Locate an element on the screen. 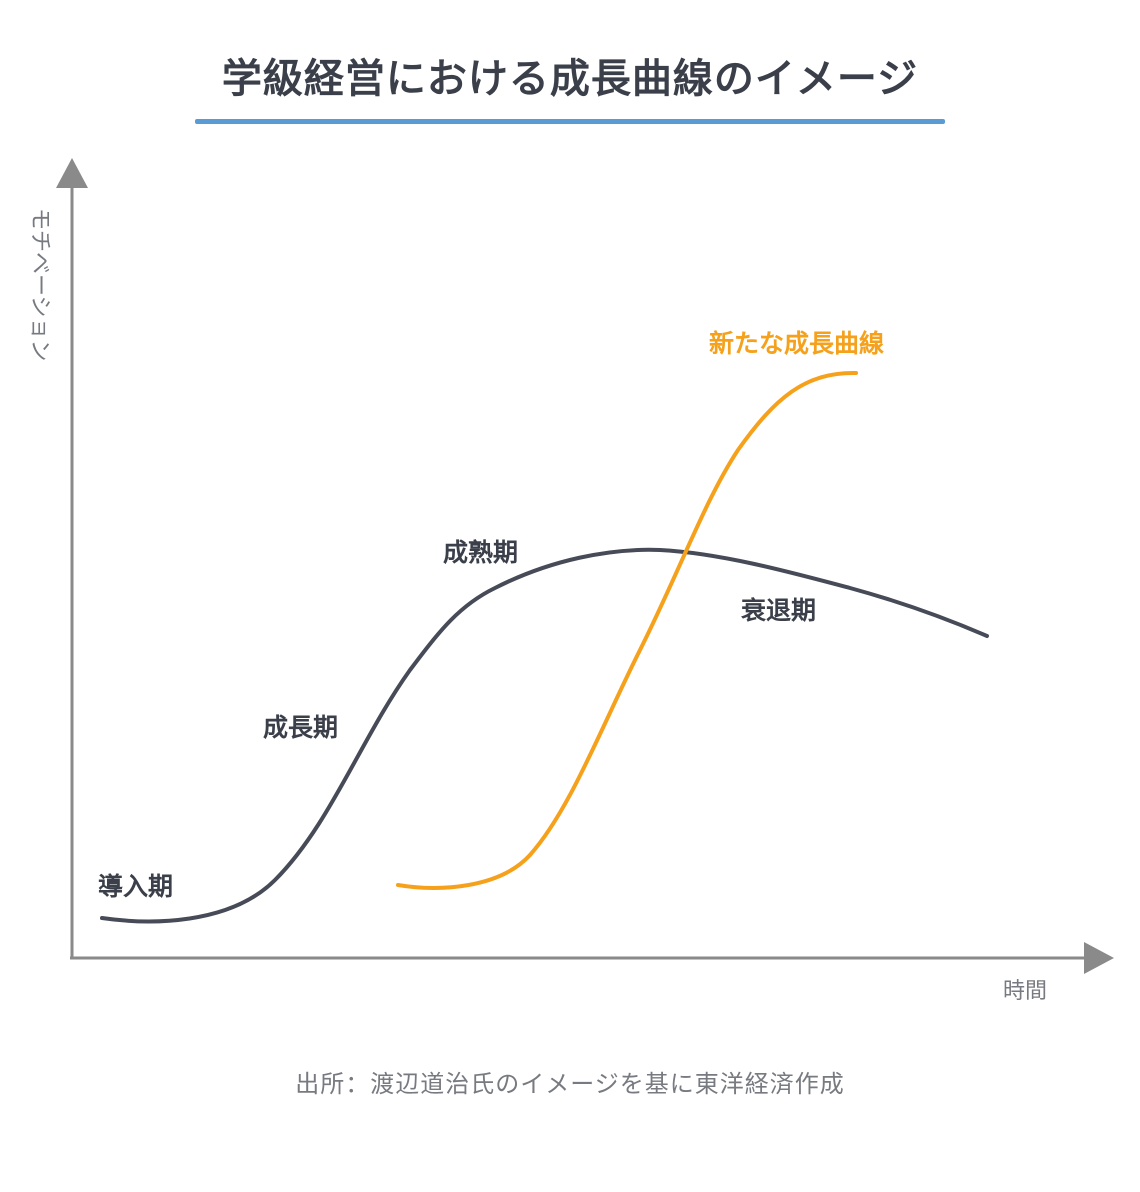 The height and width of the screenshot is (1192, 1140). y-axis-label: モチベーション is located at coordinates (39, 285).